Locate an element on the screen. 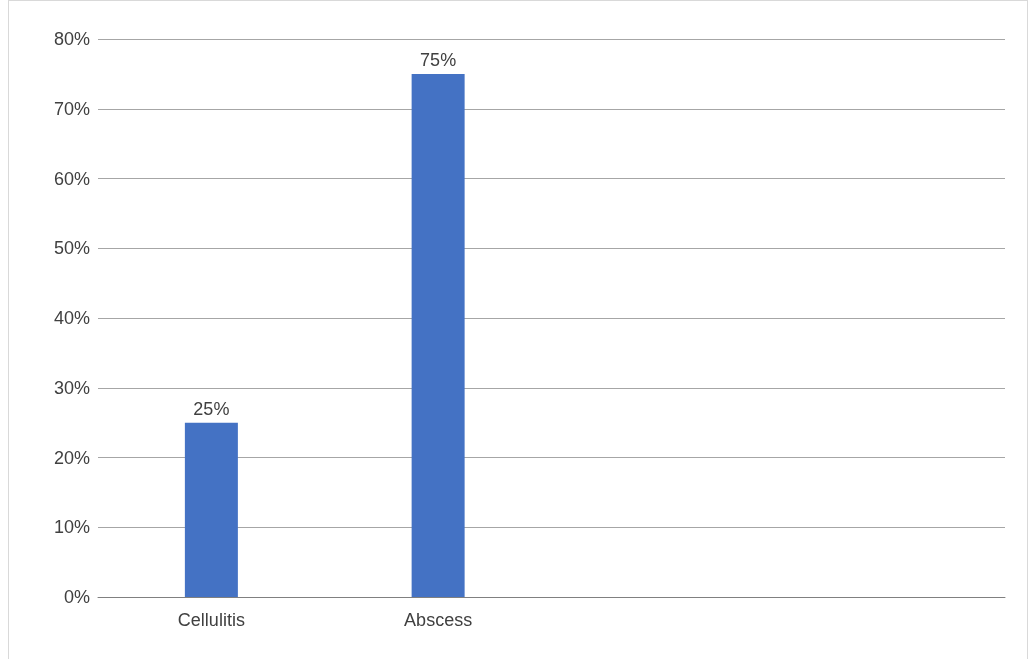 Image resolution: width=1028 pixels, height=660 pixels. y-tick-label: 40% is located at coordinates (71, 318).